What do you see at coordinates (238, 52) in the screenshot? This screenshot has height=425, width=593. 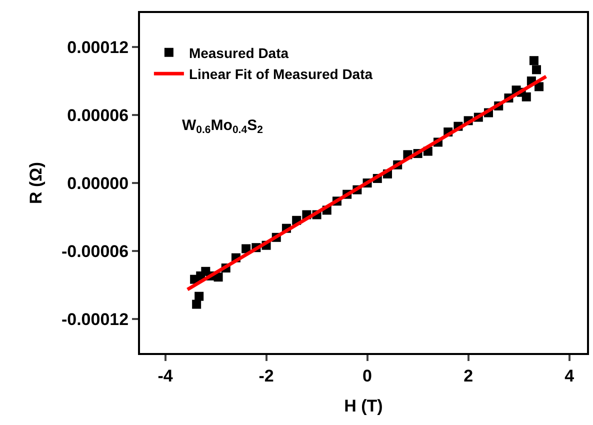 I see `legend-label: Measured Data` at bounding box center [238, 52].